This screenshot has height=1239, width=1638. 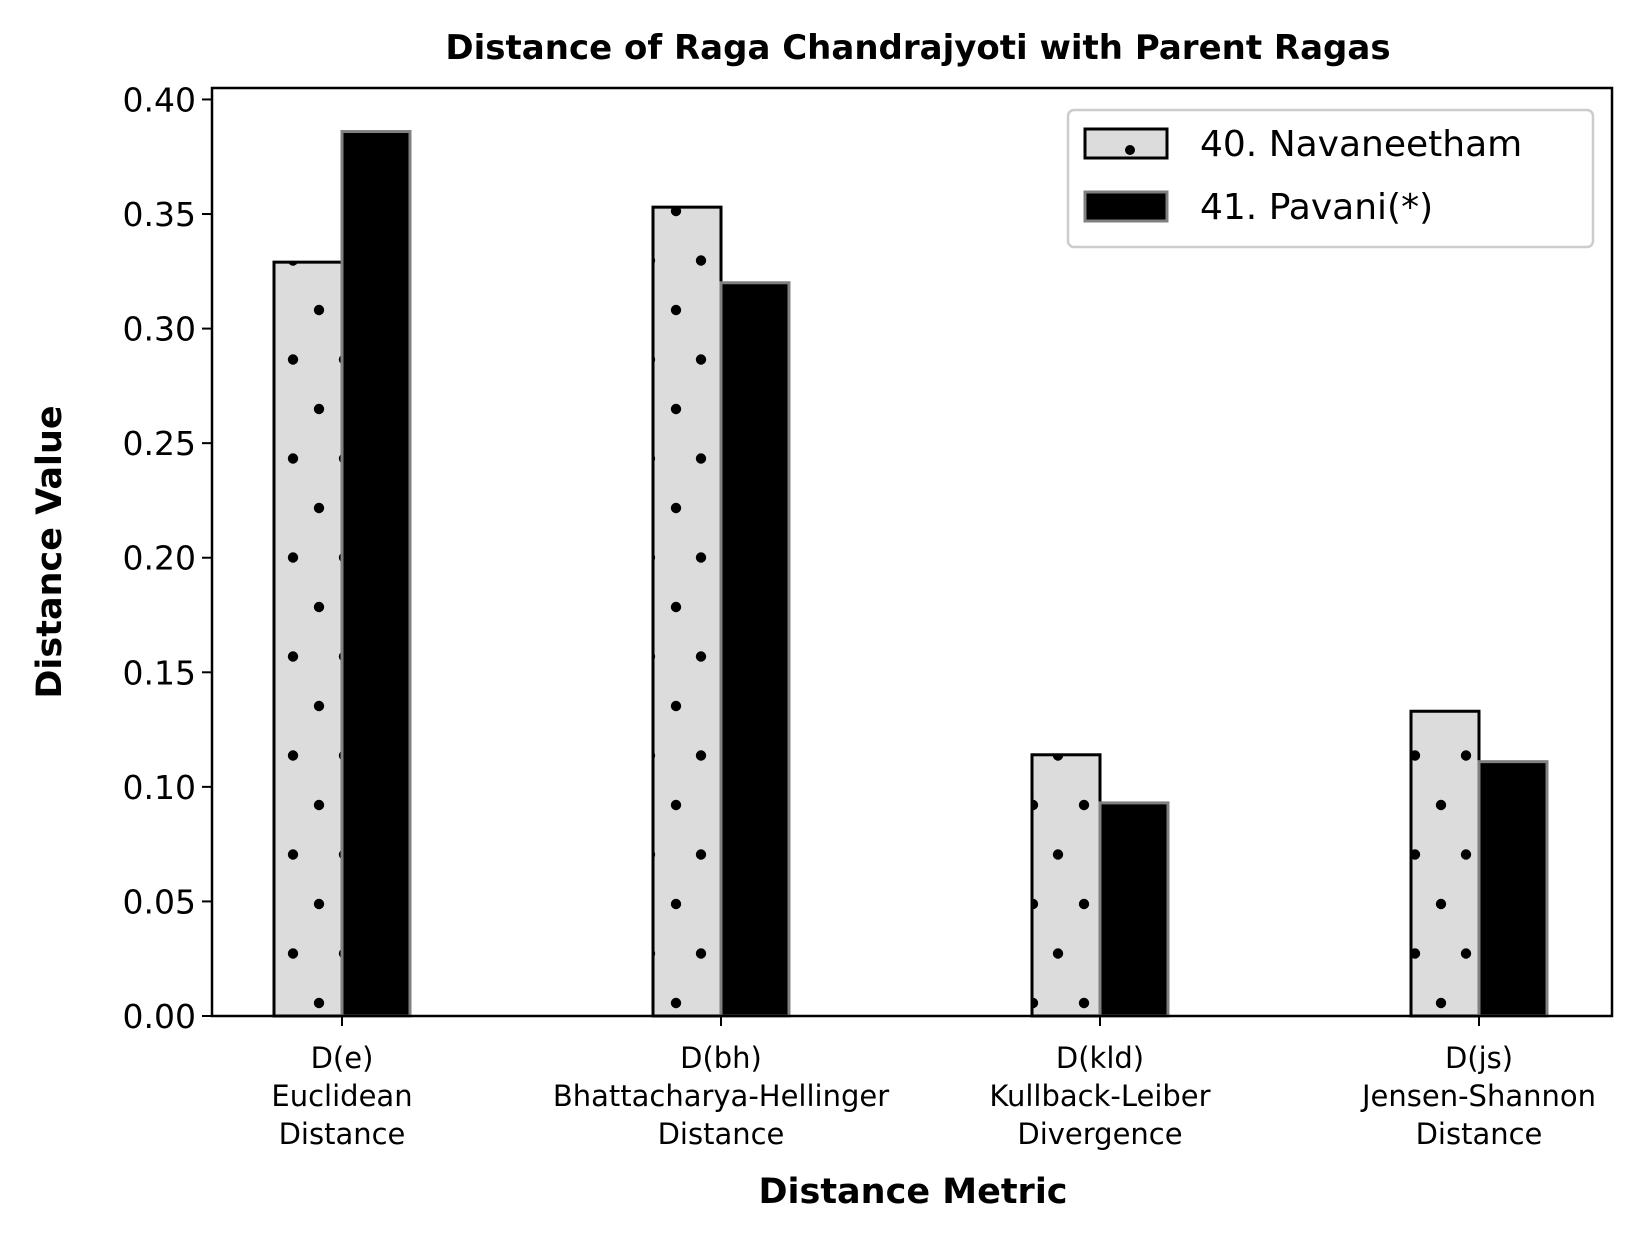 What do you see at coordinates (1126, 206) in the screenshot?
I see `legend-swatch-pavani` at bounding box center [1126, 206].